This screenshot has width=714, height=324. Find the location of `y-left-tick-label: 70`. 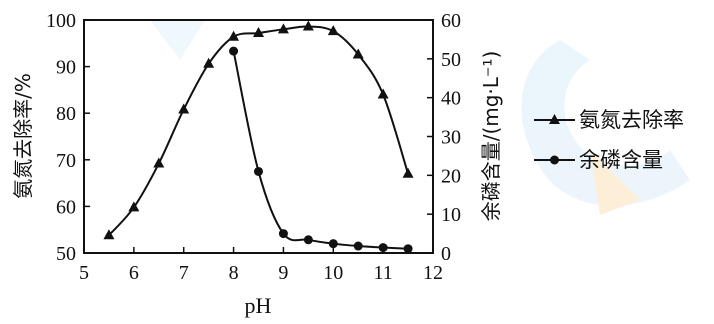

y-left-tick-label: 70 is located at coordinates (66, 161).